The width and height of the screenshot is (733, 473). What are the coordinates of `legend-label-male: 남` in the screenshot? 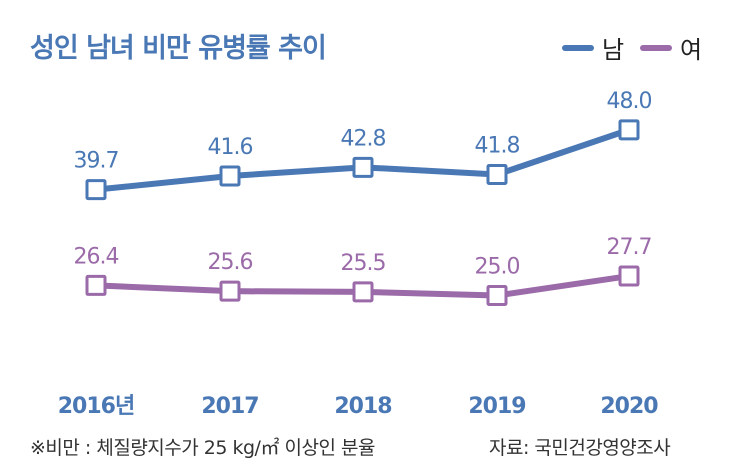 It's located at (613, 50).